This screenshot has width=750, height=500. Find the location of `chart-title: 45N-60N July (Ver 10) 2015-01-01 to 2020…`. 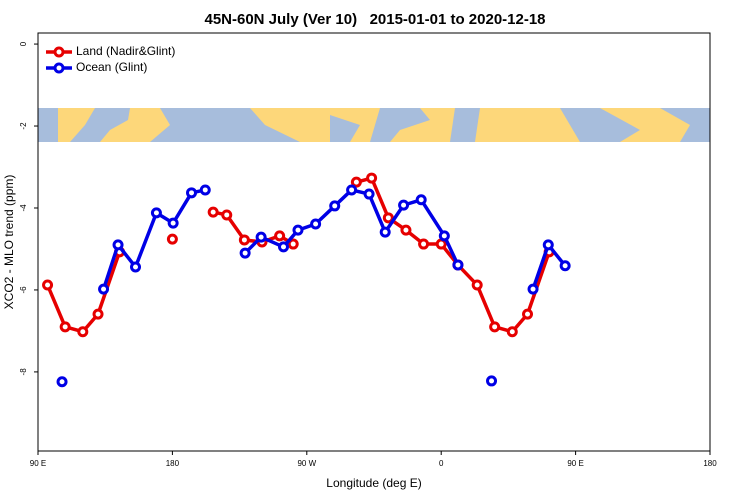

chart-title: 45N-60N July (Ver 10) 2015-01-01 to 2020… is located at coordinates (374, 19).